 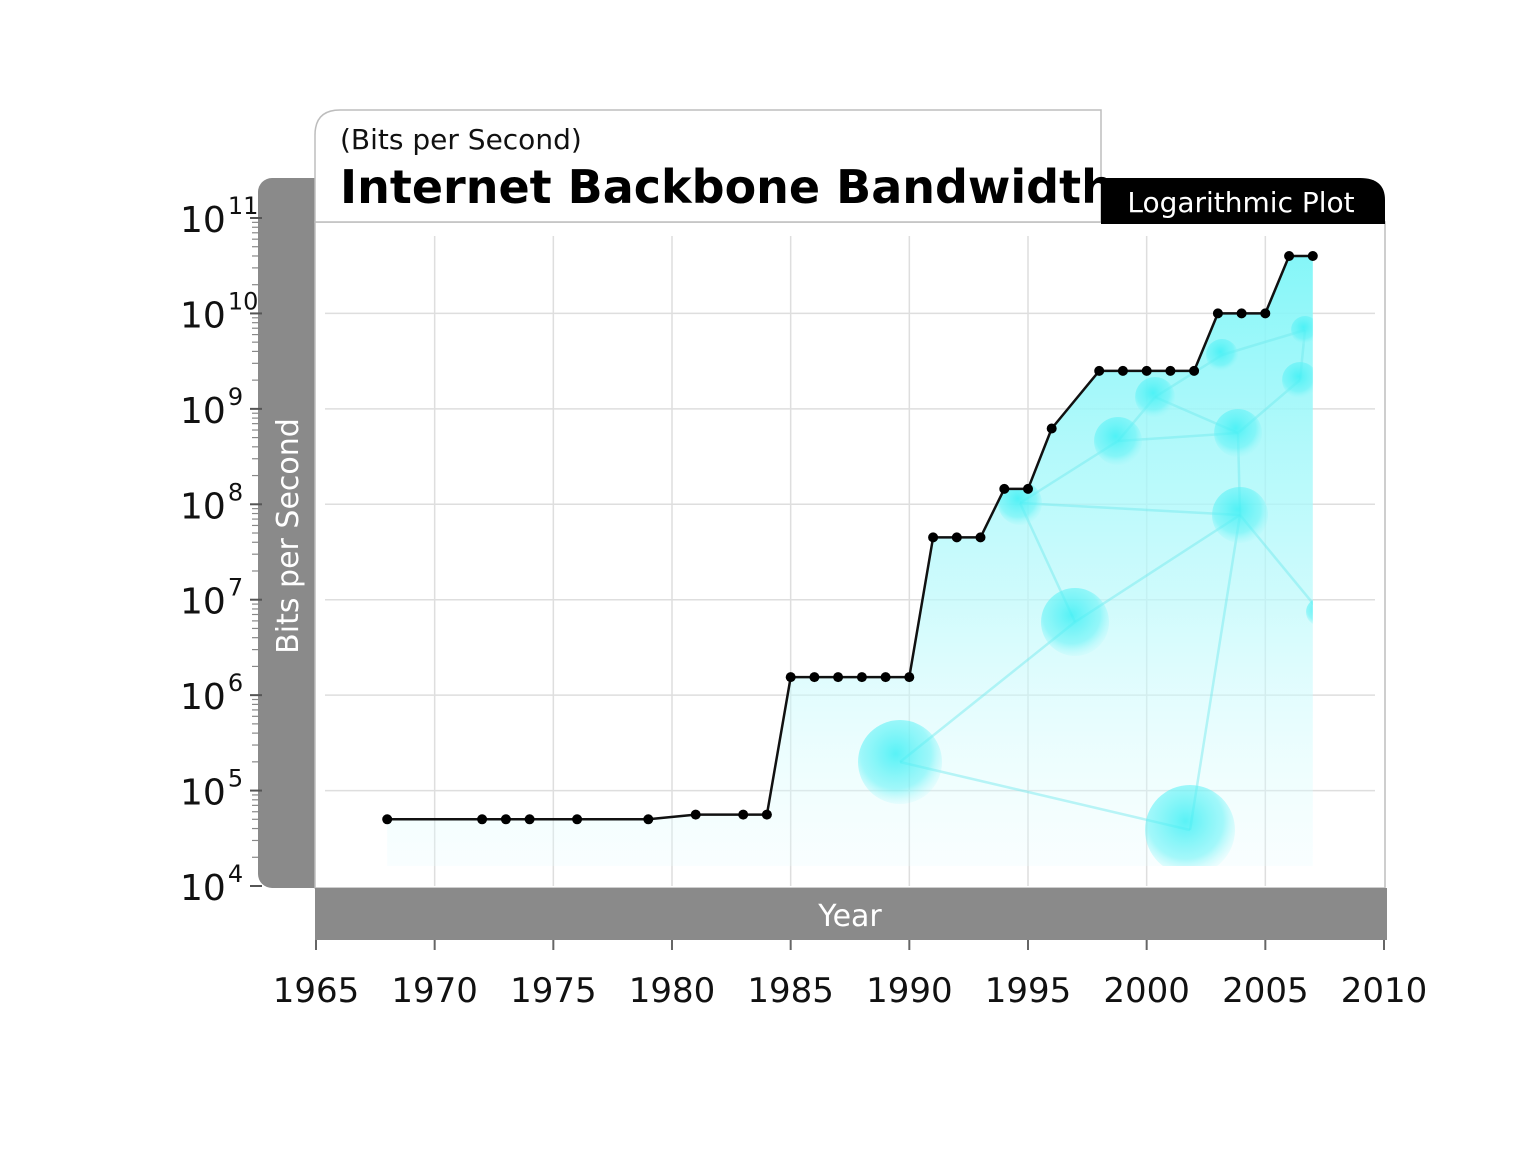 I want to click on network-decoration, so click(x=1085, y=591).